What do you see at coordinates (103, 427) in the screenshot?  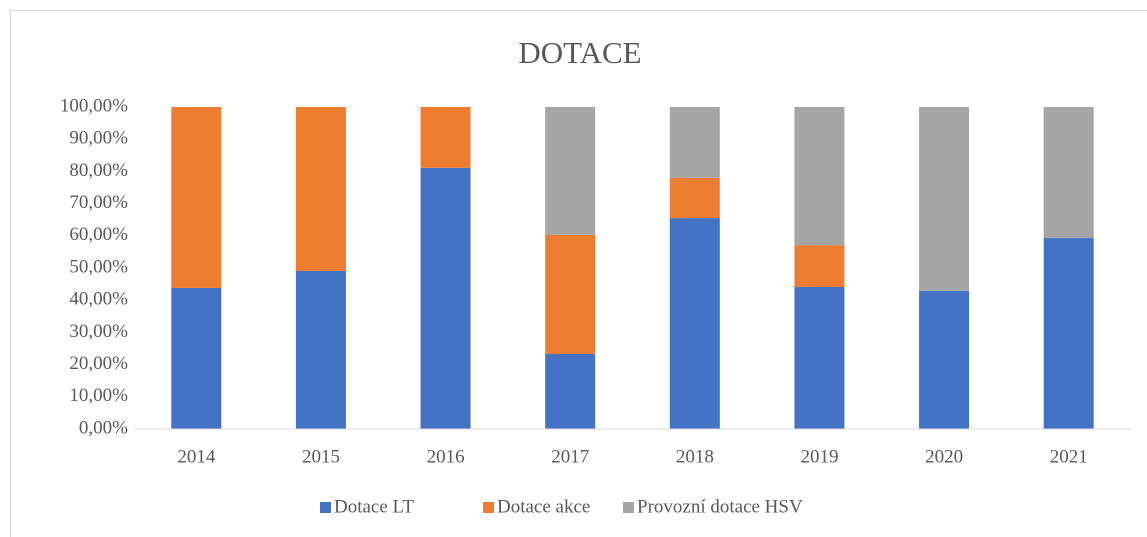 I see `y-tick-label: 0,00%` at bounding box center [103, 427].